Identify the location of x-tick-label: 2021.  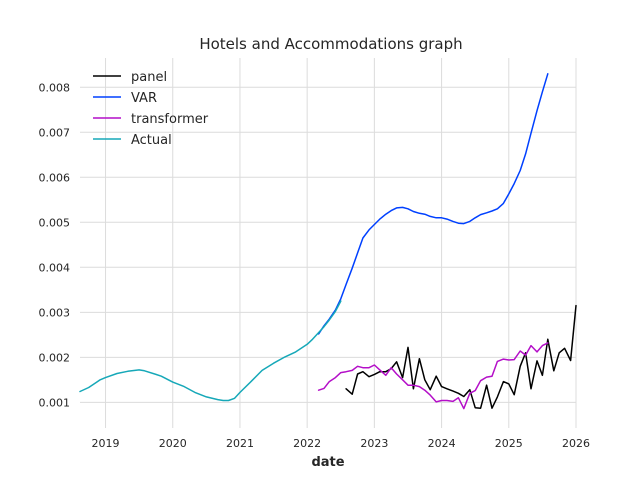
(240, 443).